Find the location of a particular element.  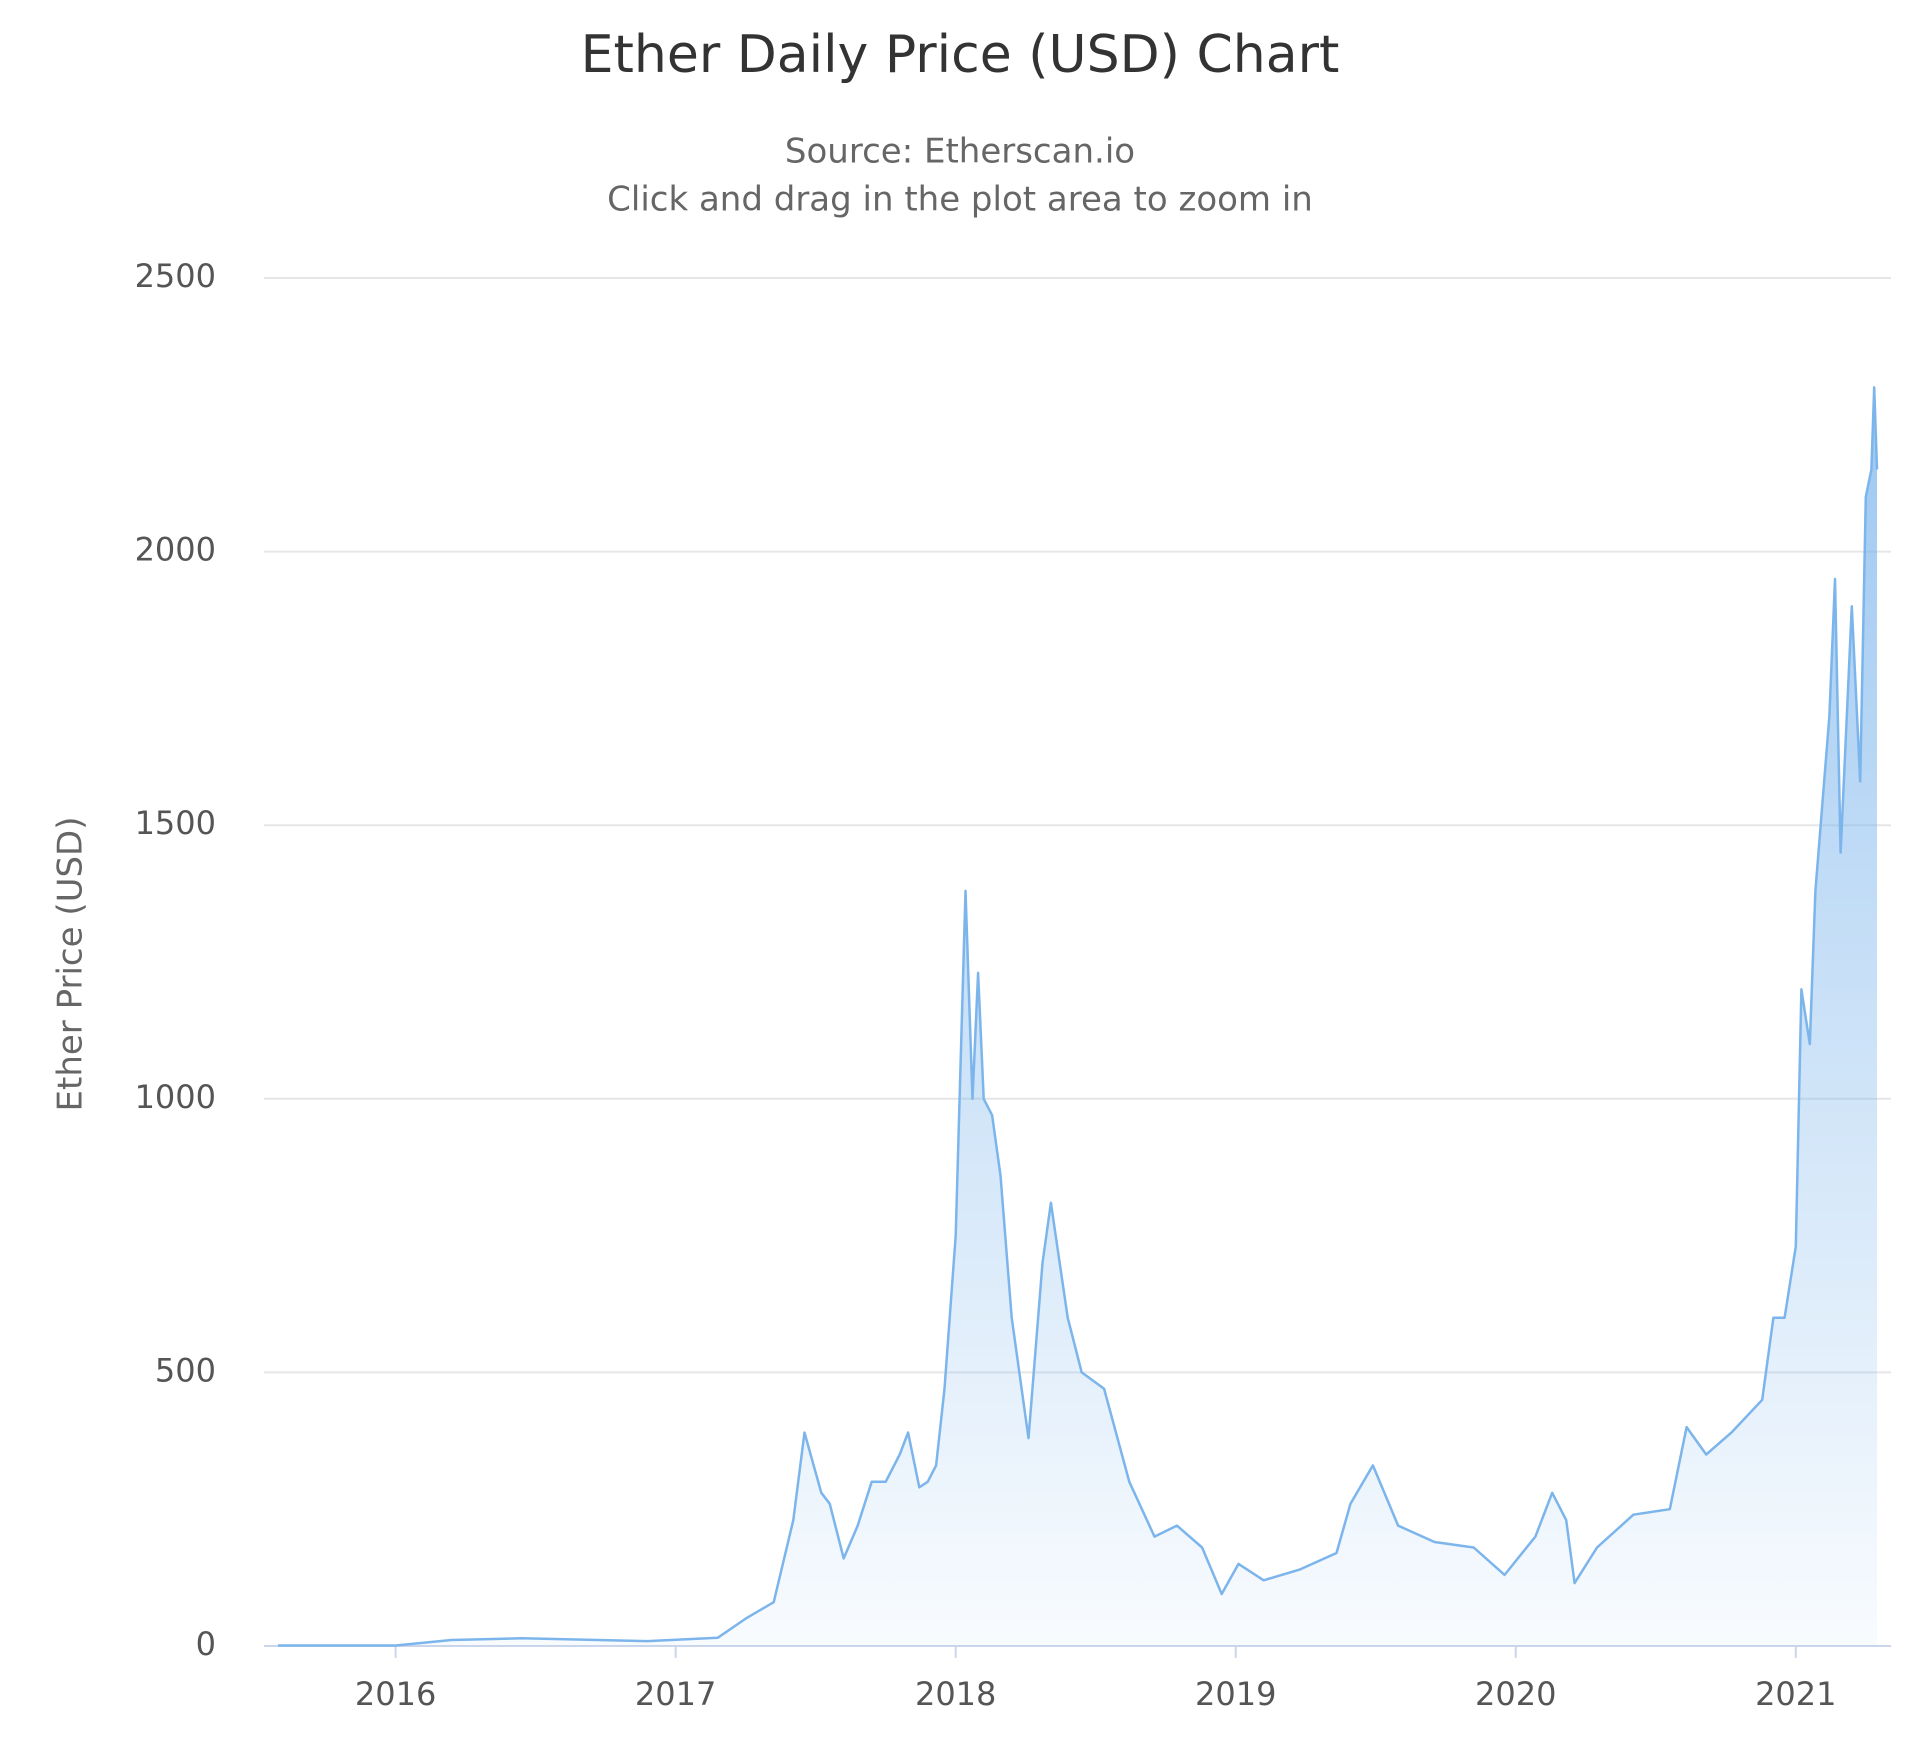

y-tick-label: 500 is located at coordinates (185, 1370).